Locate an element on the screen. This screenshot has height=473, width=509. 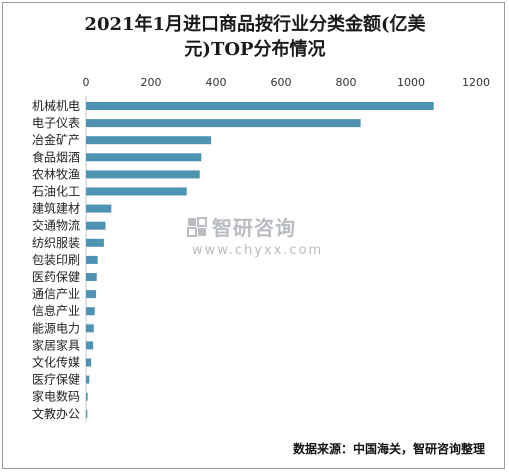
category-label: 纺织服装 is located at coordinates (56, 243).